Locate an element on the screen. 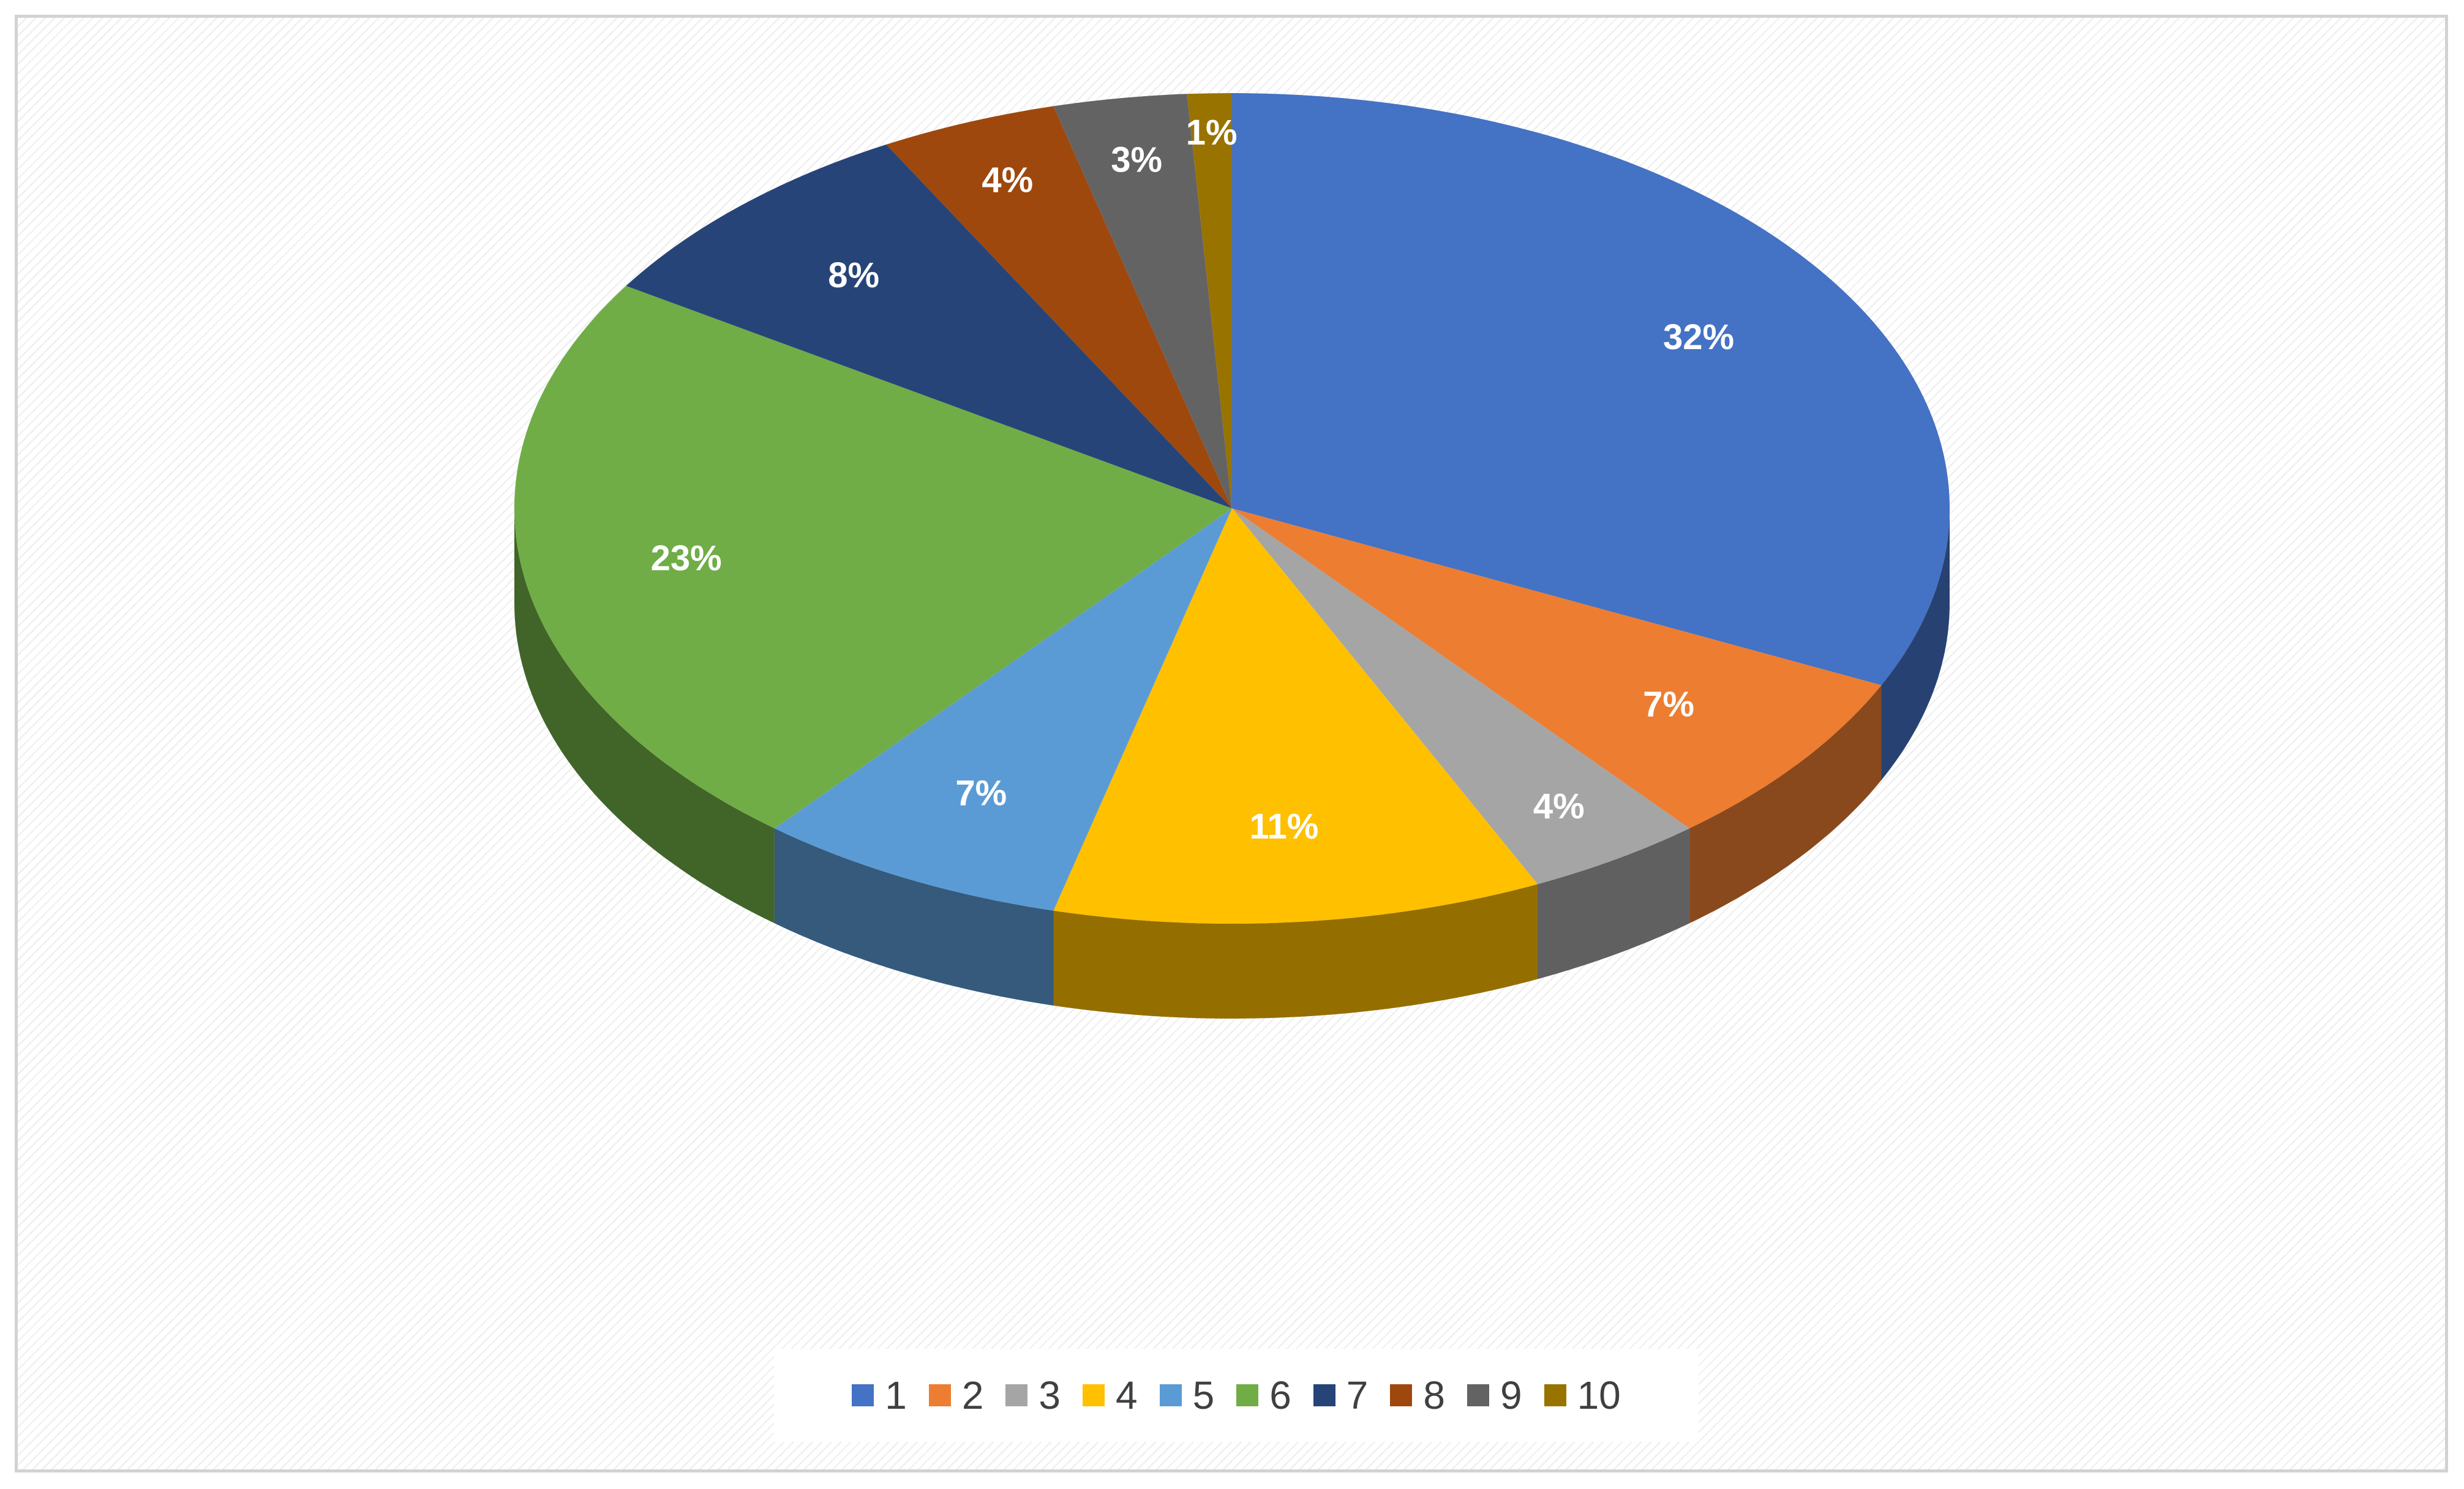 The height and width of the screenshot is (1489, 2464). legend-label: 4 is located at coordinates (1127, 1395).